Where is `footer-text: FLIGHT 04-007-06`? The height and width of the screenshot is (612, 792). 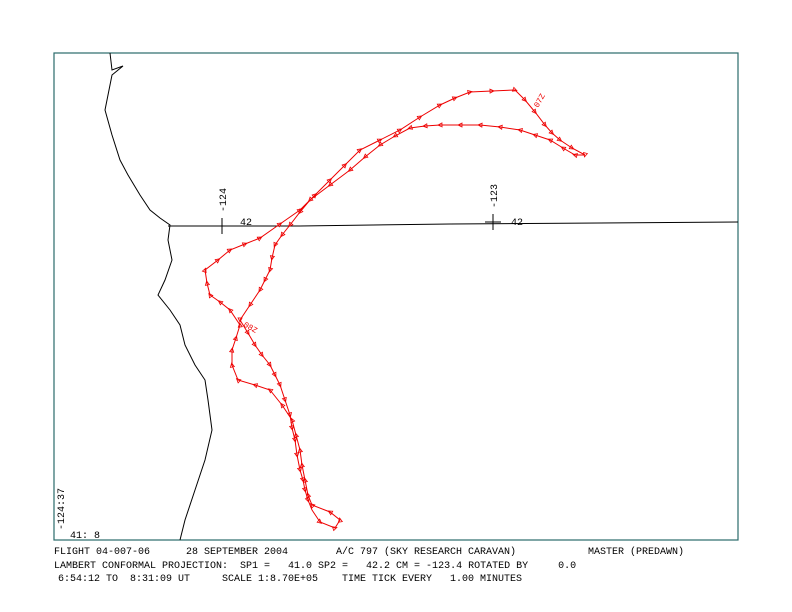
footer-text: FLIGHT 04-007-06 is located at coordinates (102, 552).